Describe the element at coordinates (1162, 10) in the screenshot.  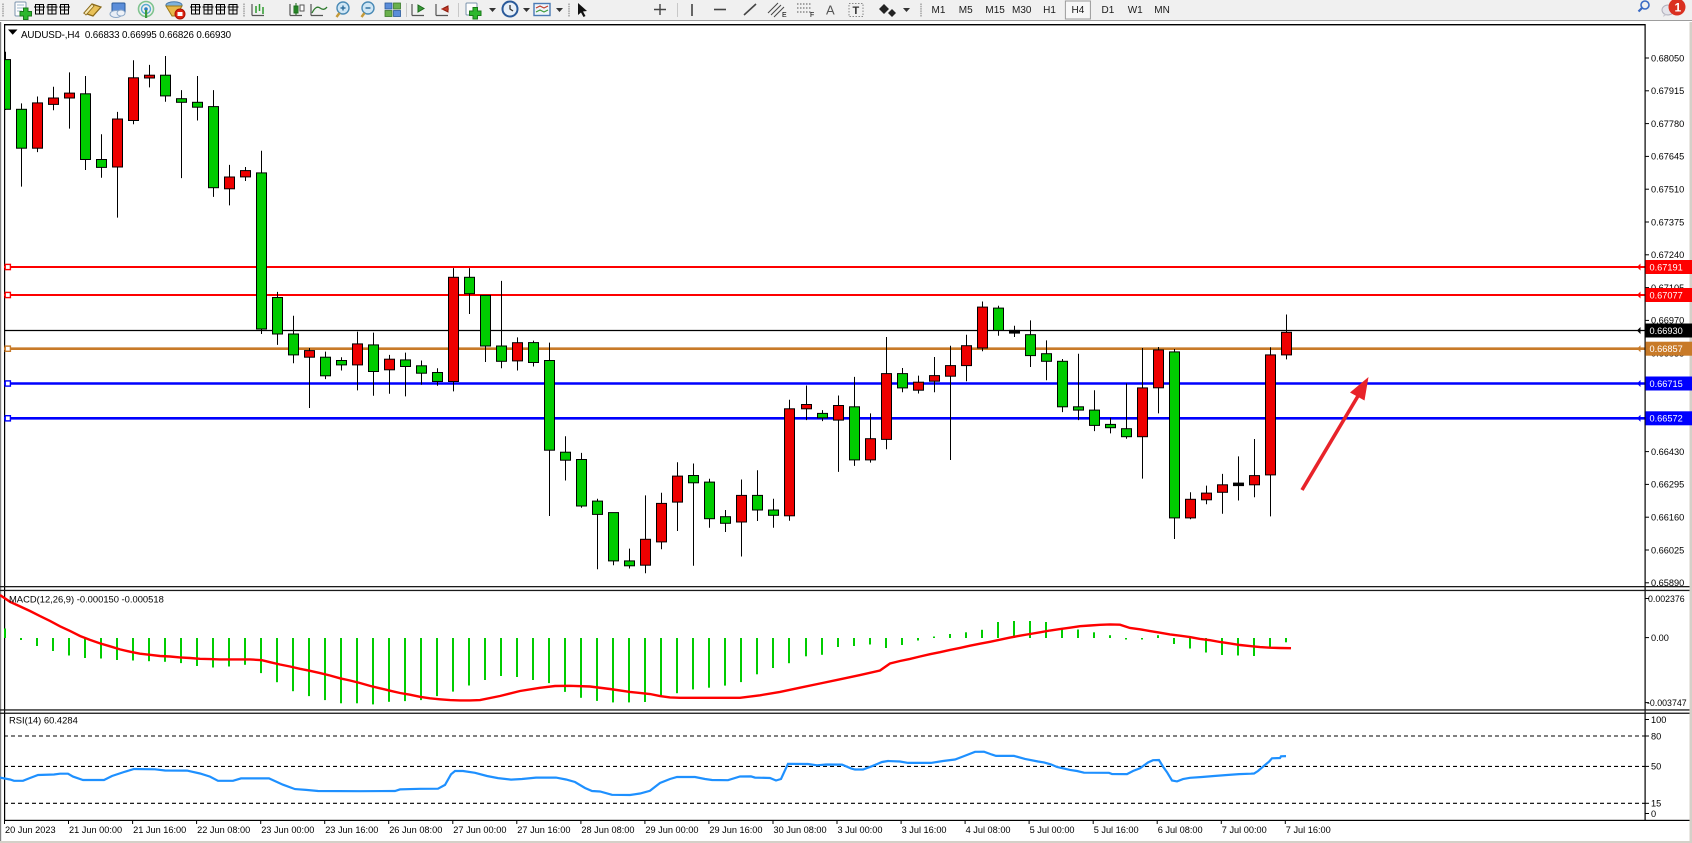
I see `svg-text: MN` at that location.